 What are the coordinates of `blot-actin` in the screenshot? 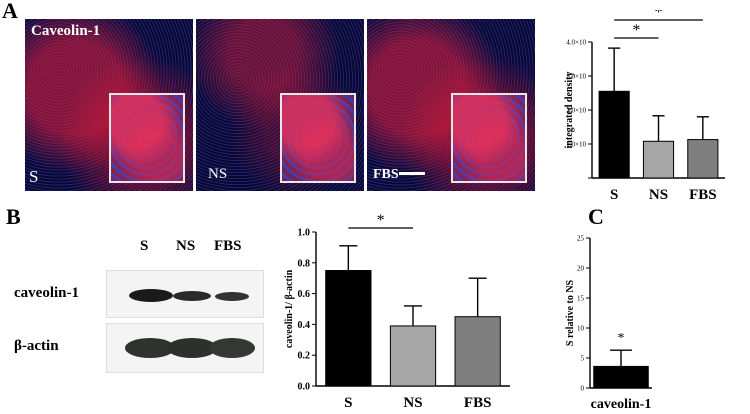 It's located at (185, 348).